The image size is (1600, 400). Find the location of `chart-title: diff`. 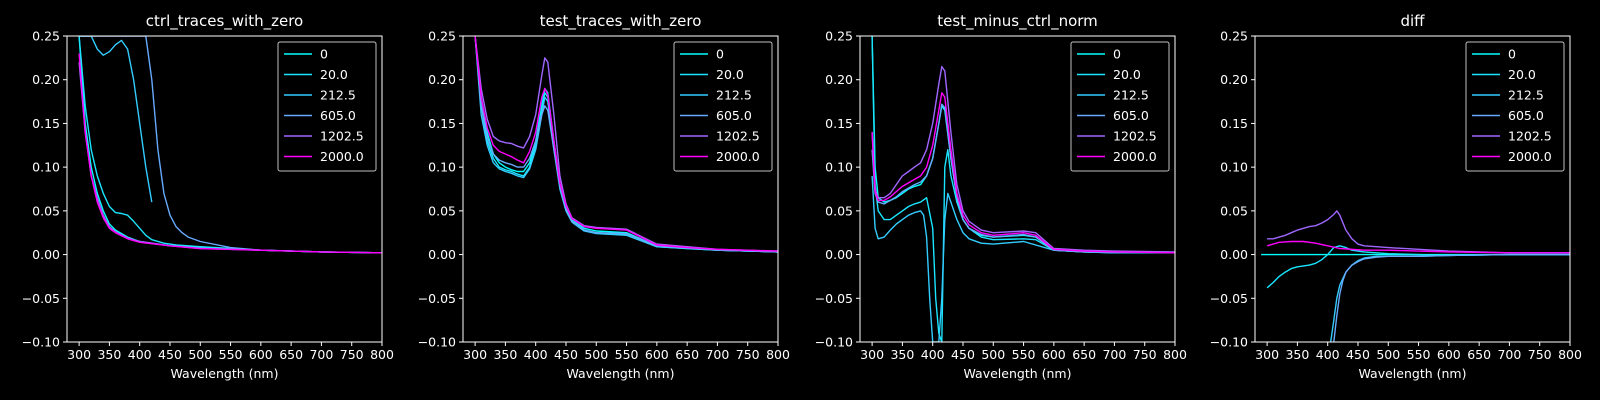

chart-title: diff is located at coordinates (1412, 21).